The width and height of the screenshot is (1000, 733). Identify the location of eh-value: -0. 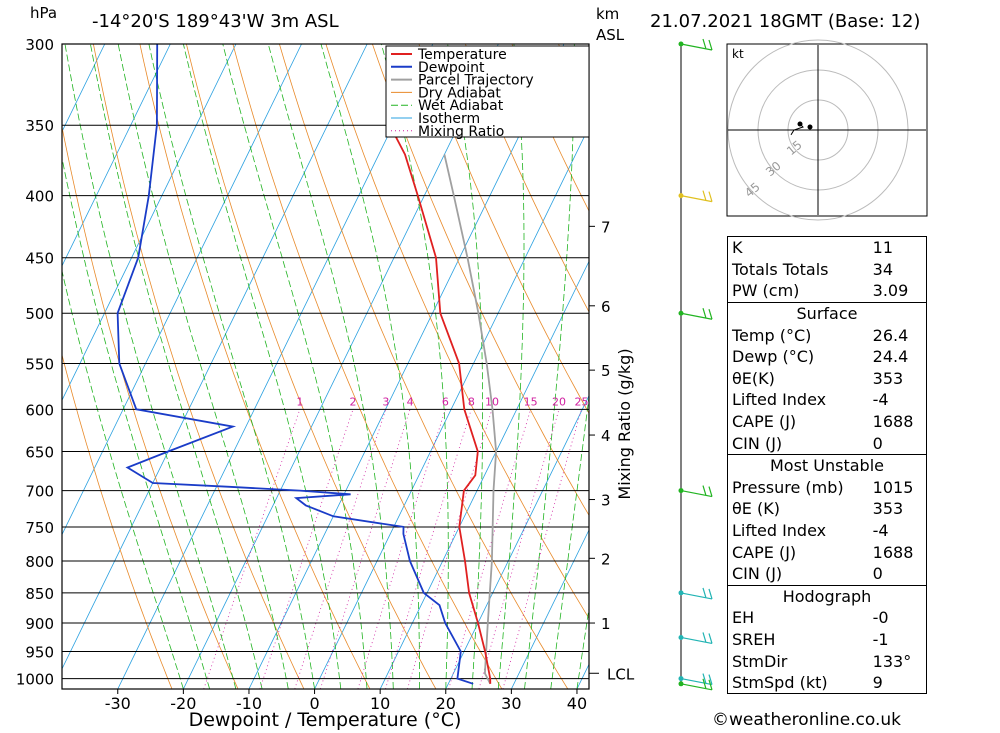
(897, 618).